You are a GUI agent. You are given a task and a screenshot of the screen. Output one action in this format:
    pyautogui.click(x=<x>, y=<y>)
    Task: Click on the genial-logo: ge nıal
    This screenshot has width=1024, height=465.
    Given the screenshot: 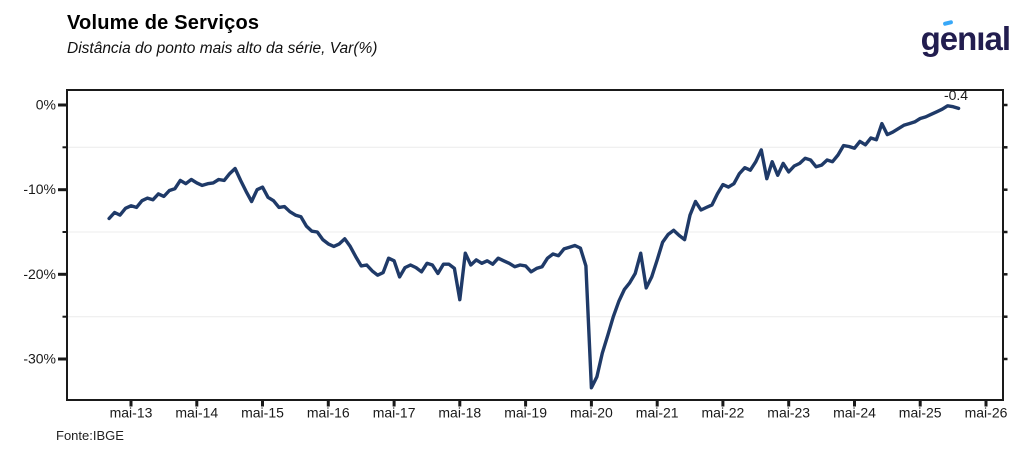 What is the action you would take?
    pyautogui.click(x=965, y=38)
    